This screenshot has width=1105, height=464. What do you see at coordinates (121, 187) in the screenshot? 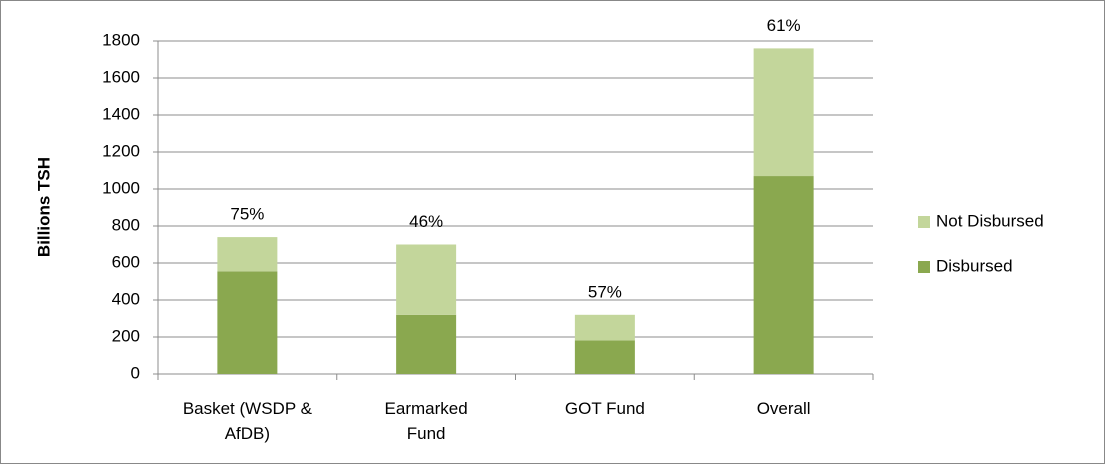
I see `y-tick-label: 1000` at bounding box center [121, 187].